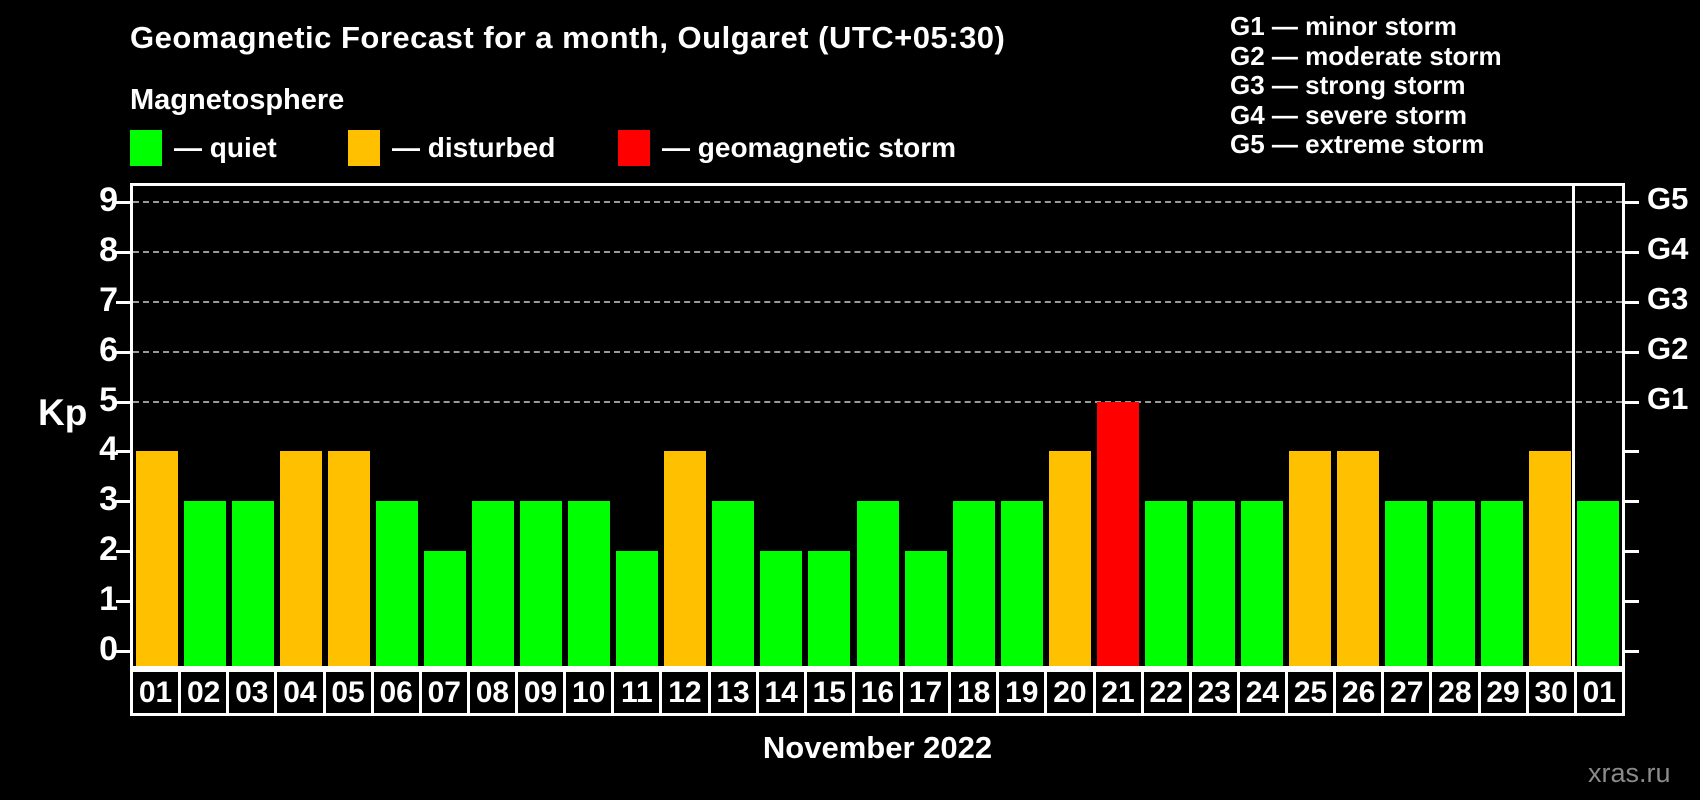  I want to click on watermark-link: xras.ru, so click(1629, 773).